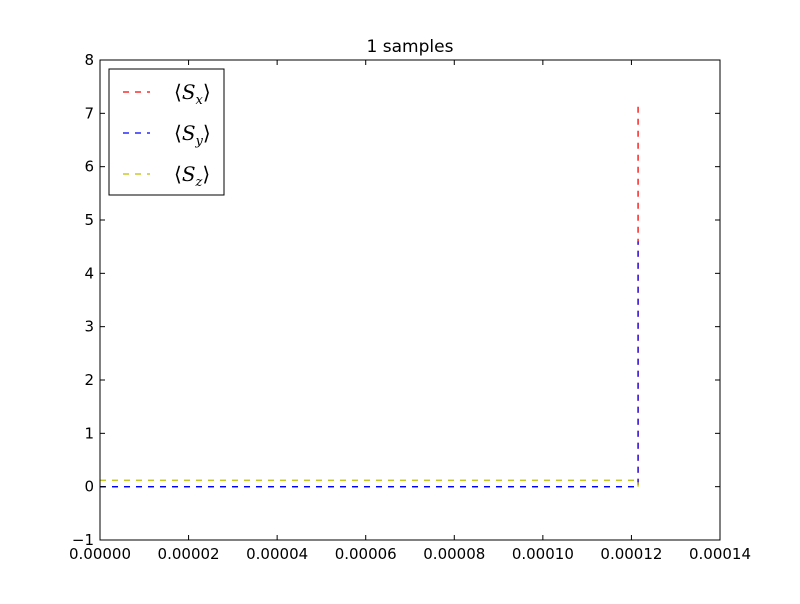 The height and width of the screenshot is (604, 800). I want to click on y-tick-label: 1, so click(89, 433).